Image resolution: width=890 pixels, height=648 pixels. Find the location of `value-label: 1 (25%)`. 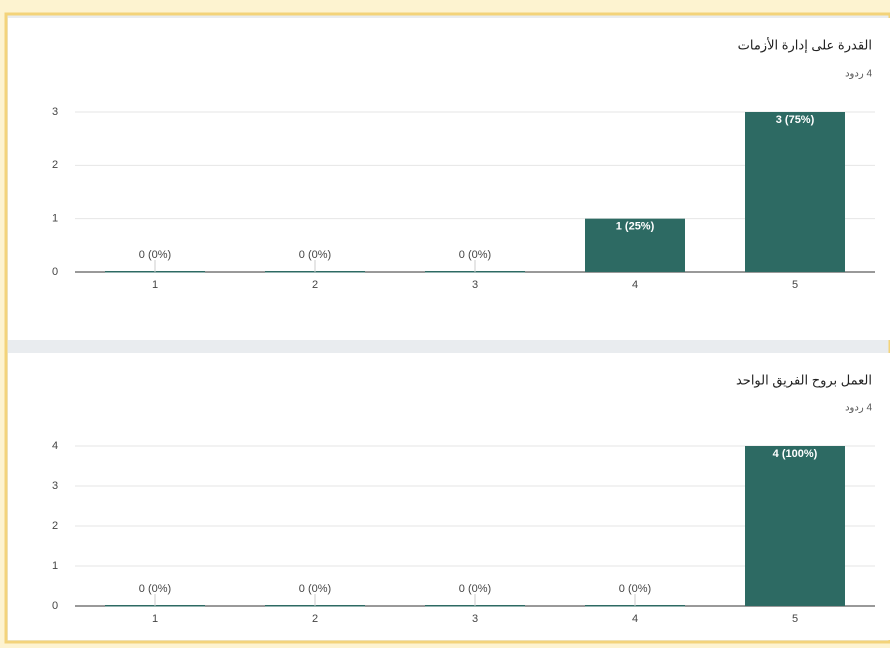

value-label: 1 (25%) is located at coordinates (635, 227).